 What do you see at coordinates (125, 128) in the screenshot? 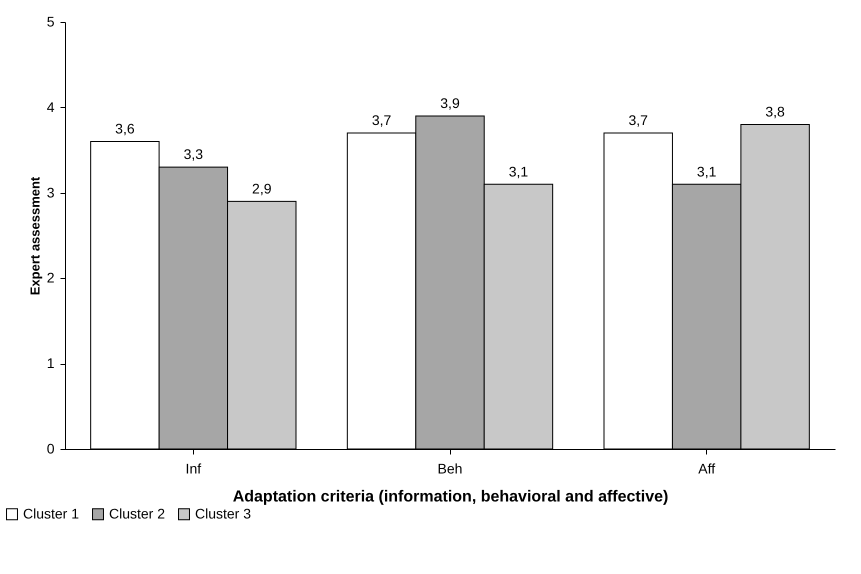
I see `data-label: 3,6` at bounding box center [125, 128].